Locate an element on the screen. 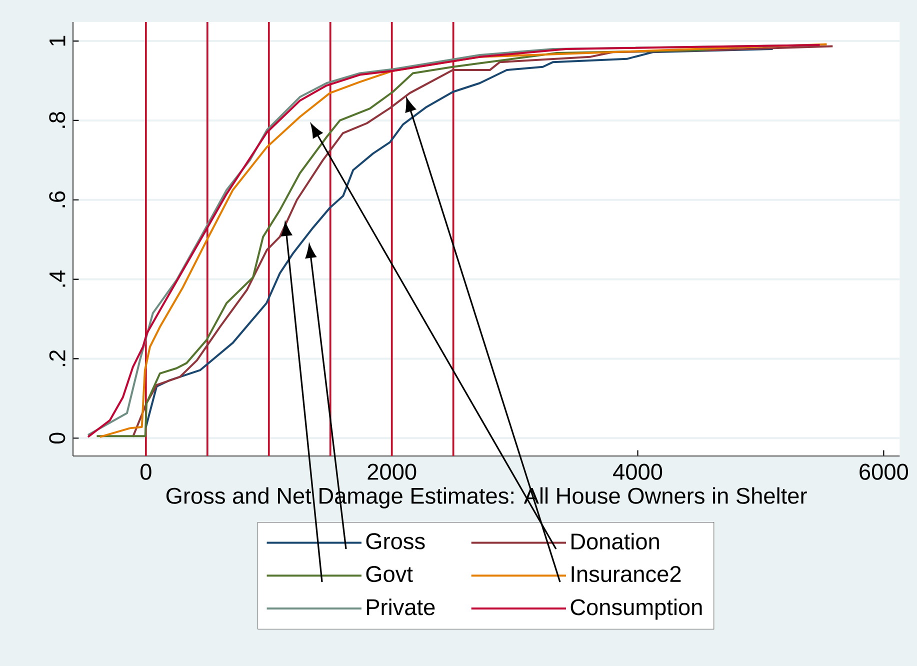 This screenshot has height=666, width=917. y-tick-label: .8 is located at coordinates (57, 120).